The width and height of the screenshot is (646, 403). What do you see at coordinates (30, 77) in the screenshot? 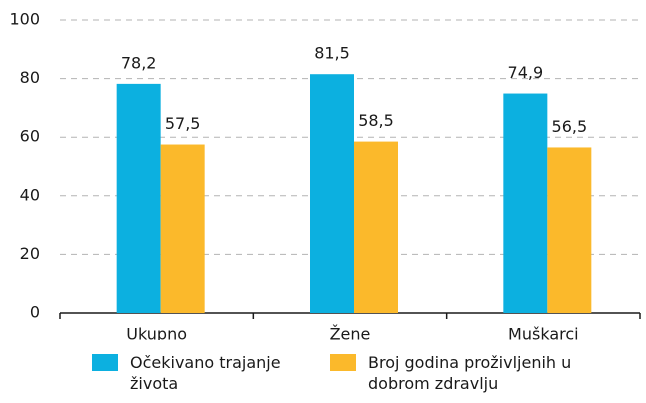
I see `y-tick-label: 80` at bounding box center [30, 77].